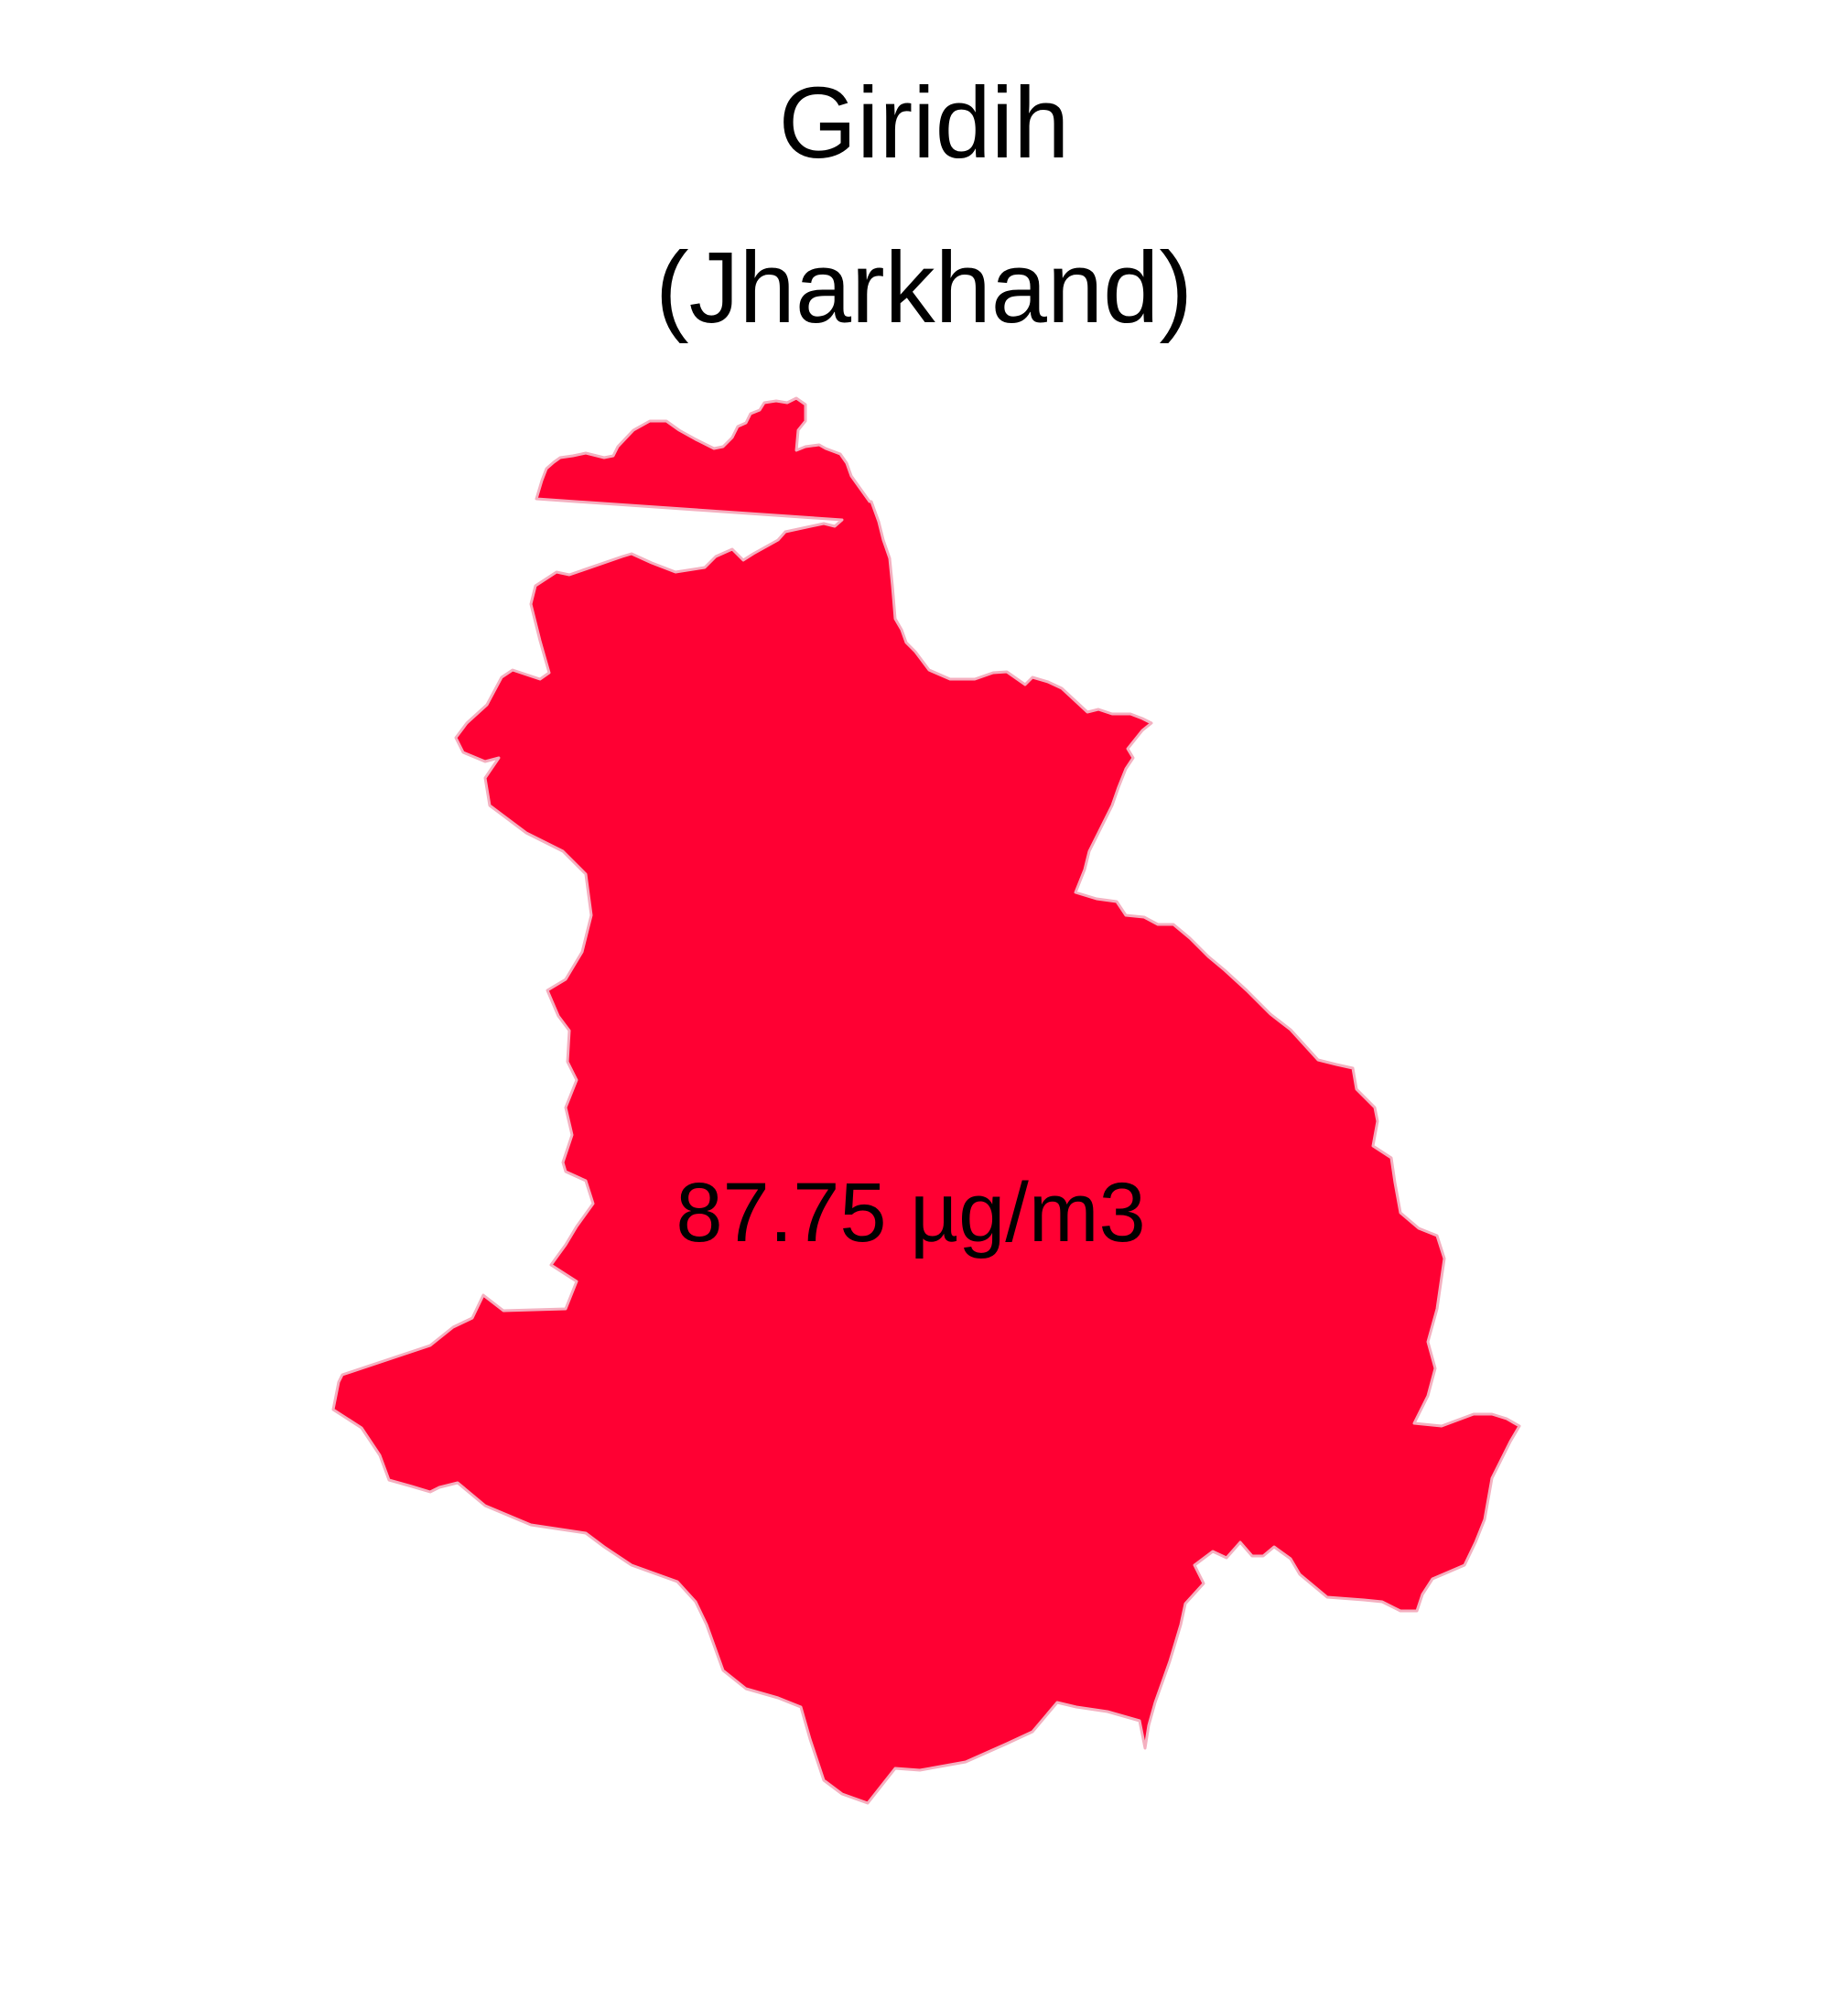  I want to click on pm25-value-label: 87.75 µg/m3, so click(910, 1212).